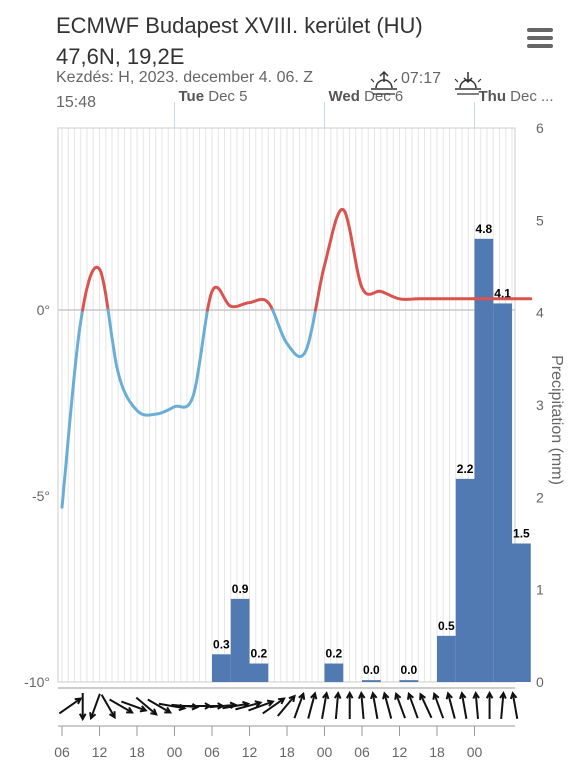  I want to click on precip-value-label: 0.9, so click(240, 589).